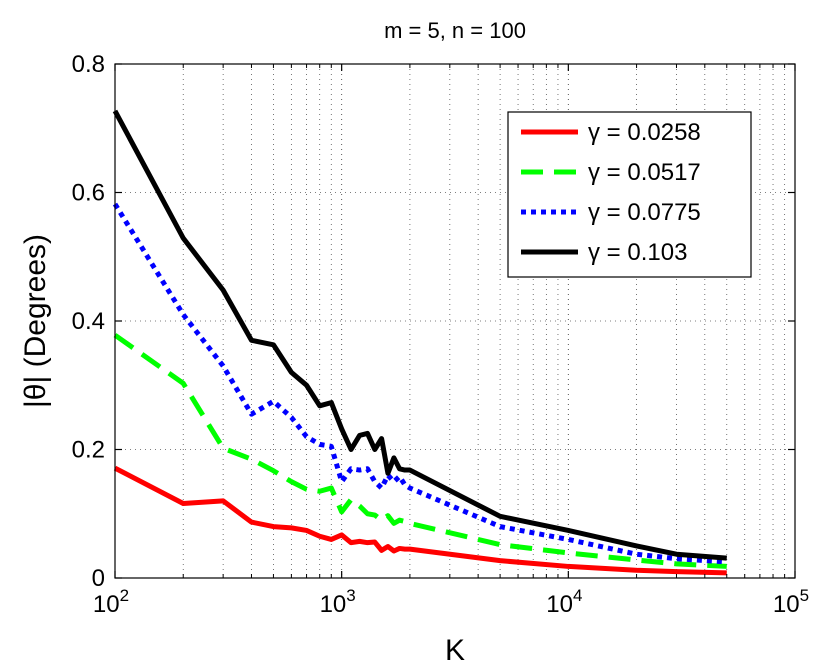 Image resolution: width=830 pixels, height=671 pixels. I want to click on legend-label-1: γ = 0.0258, so click(644, 132).